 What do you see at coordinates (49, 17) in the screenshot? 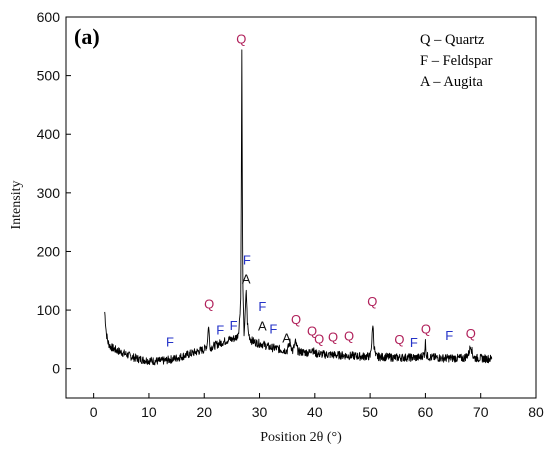
I see `y-tick-label: 600` at bounding box center [49, 17].